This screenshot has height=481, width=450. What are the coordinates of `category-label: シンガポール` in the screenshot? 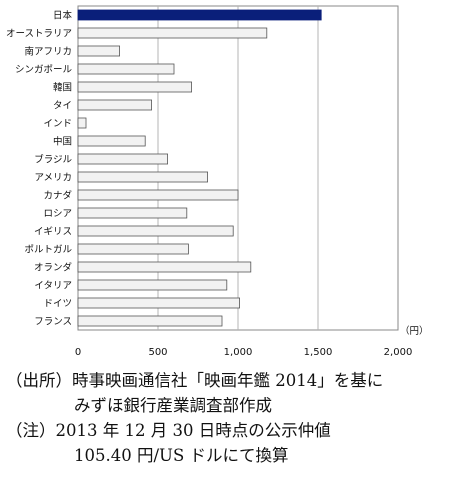 It's located at (44, 70).